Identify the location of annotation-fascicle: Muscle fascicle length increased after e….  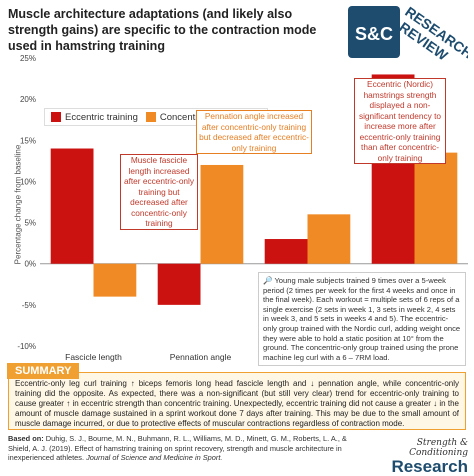
(159, 192).